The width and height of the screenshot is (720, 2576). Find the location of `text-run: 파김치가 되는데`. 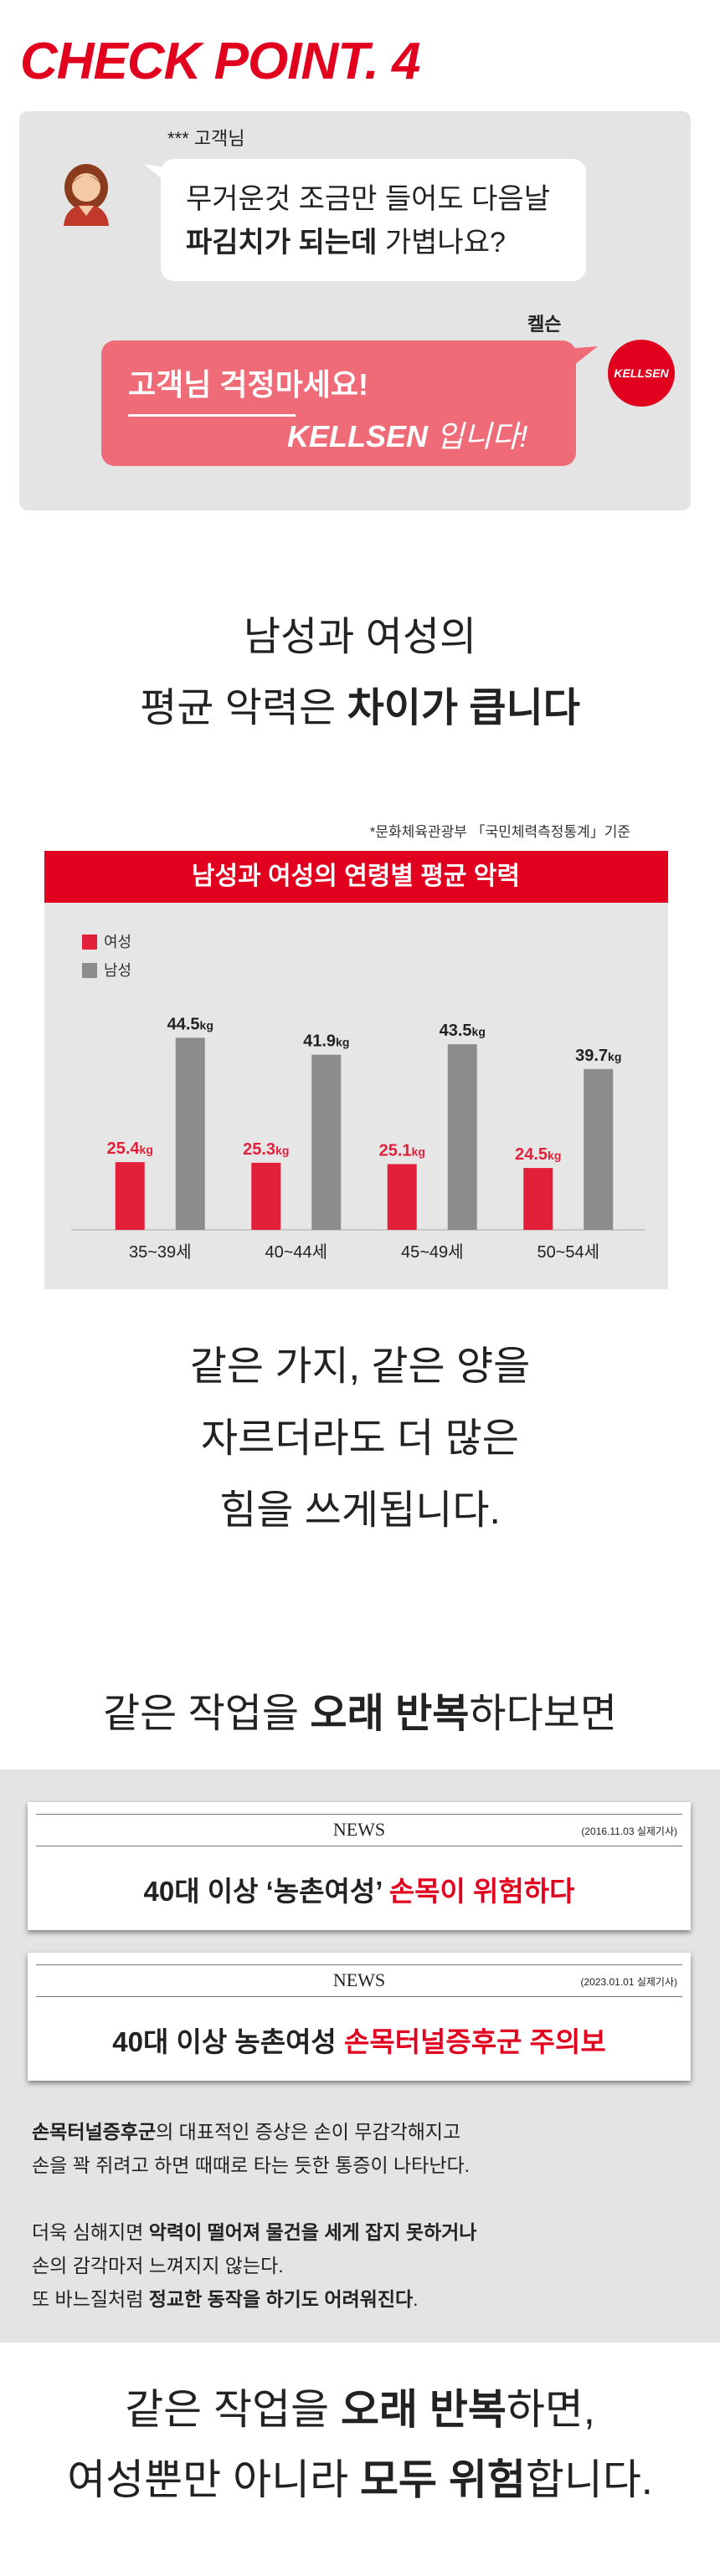

text-run: 파김치가 되는데 is located at coordinates (282, 243).